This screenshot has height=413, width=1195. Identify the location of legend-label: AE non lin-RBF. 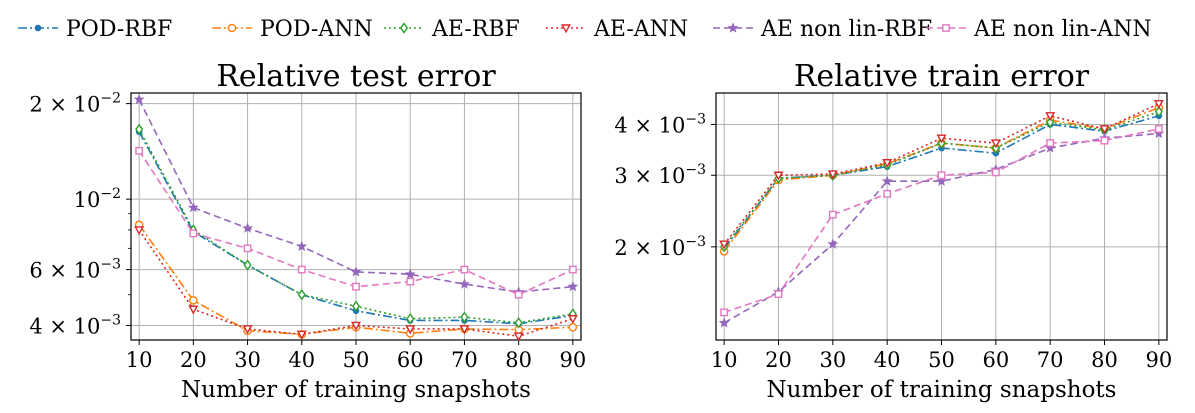
(846, 29).